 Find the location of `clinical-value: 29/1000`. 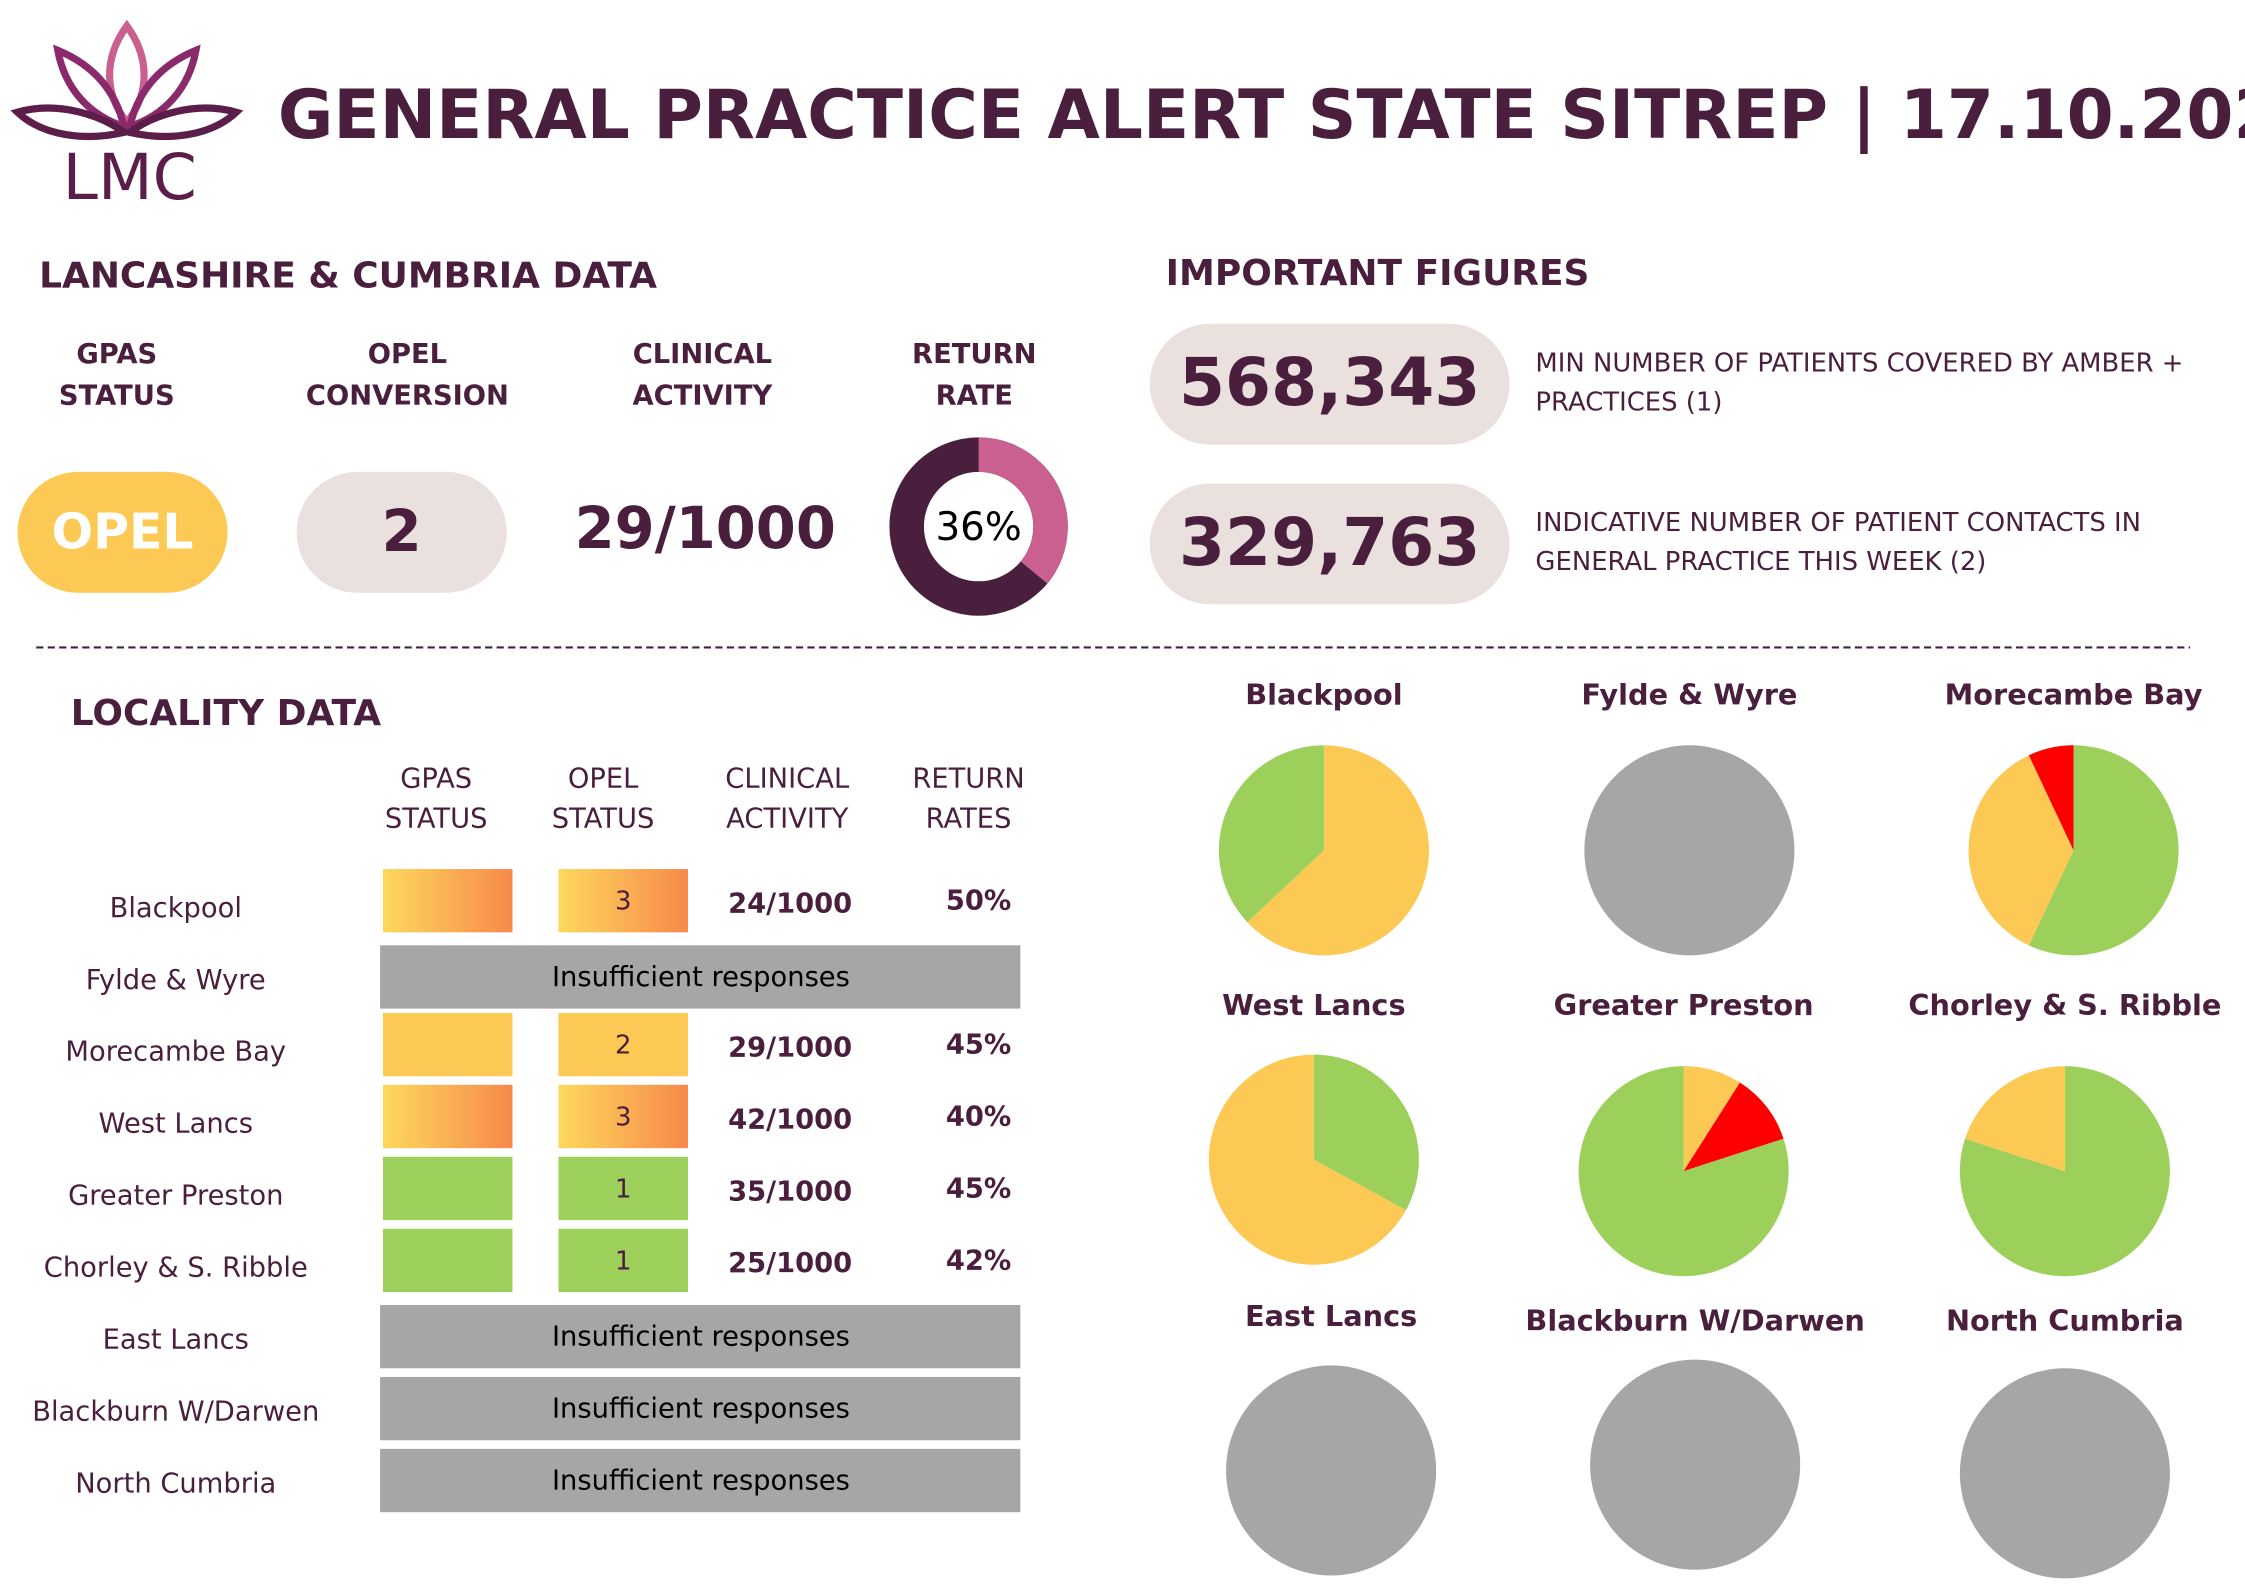

clinical-value: 29/1000 is located at coordinates (705, 528).